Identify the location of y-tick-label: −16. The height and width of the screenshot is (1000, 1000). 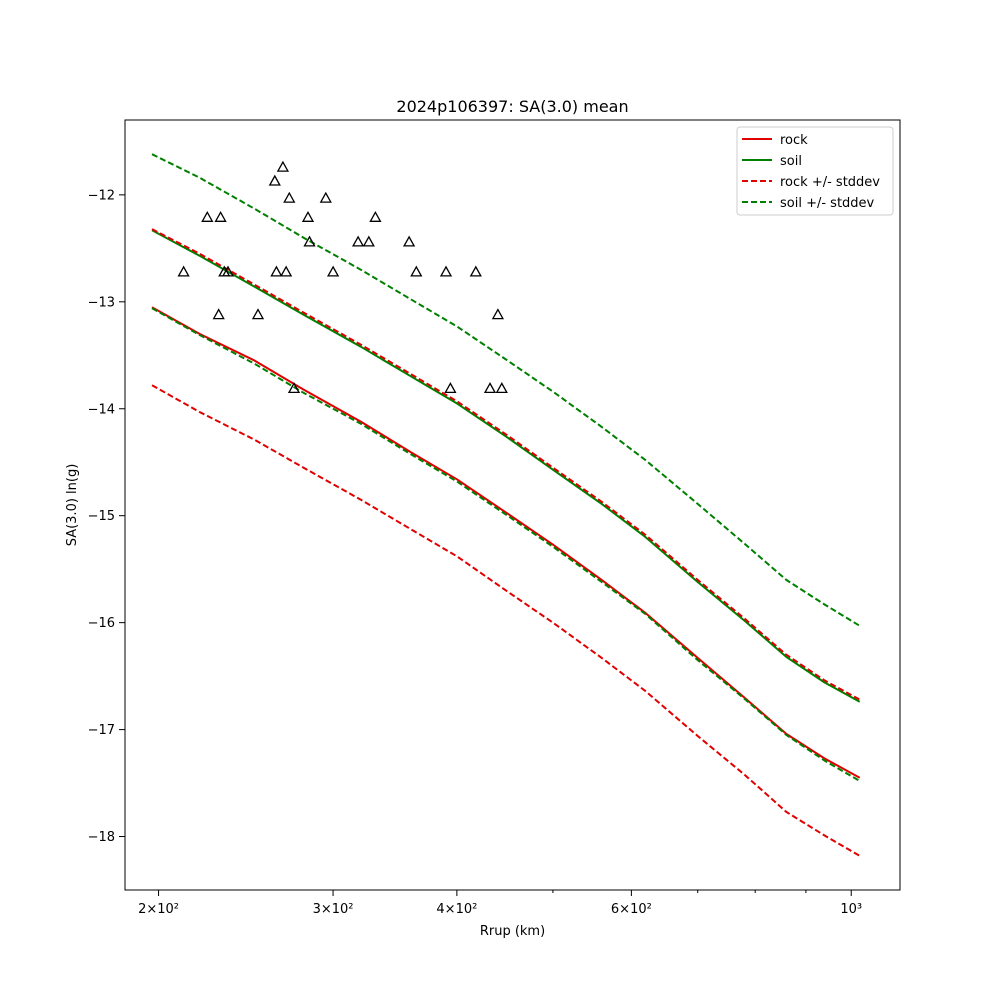
(101, 623).